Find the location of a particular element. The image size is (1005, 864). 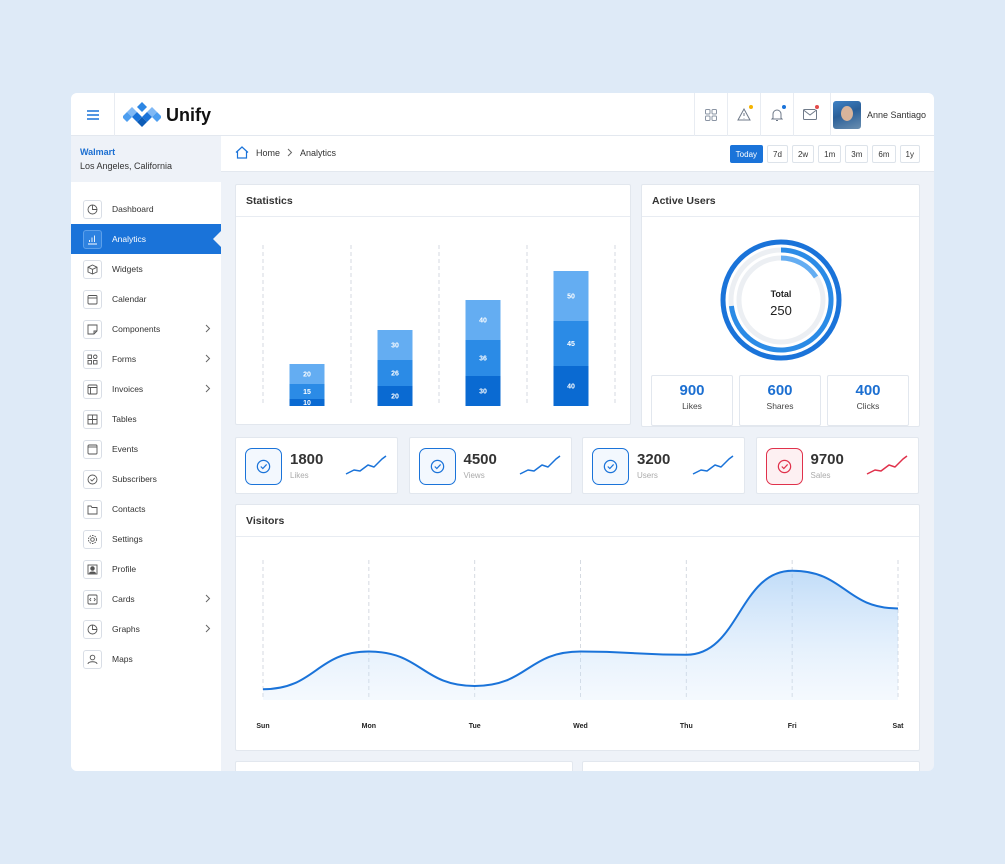

sidebar-item-maps: Maps is located at coordinates (146, 659).